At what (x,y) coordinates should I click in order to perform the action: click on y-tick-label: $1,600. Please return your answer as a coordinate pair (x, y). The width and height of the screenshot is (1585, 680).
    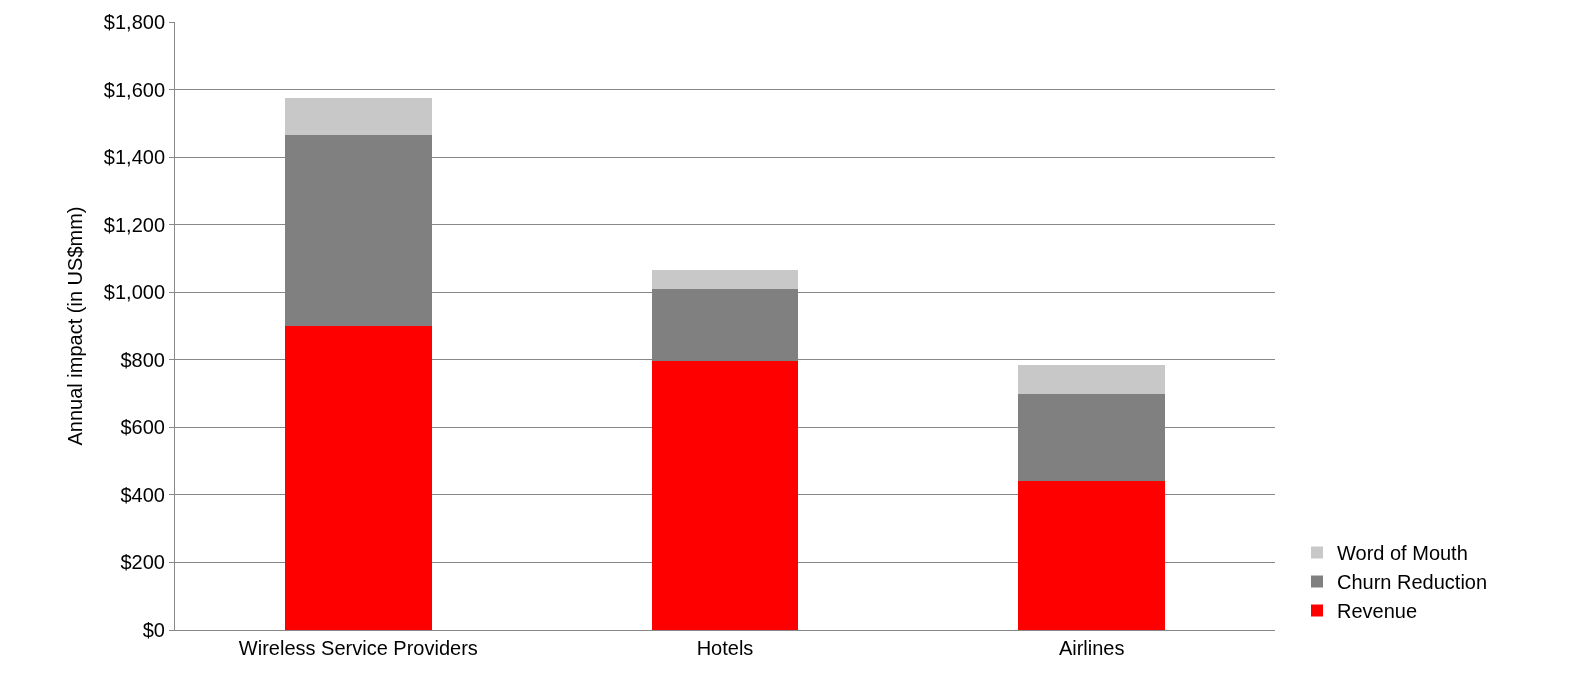
    Looking at the image, I should click on (134, 89).